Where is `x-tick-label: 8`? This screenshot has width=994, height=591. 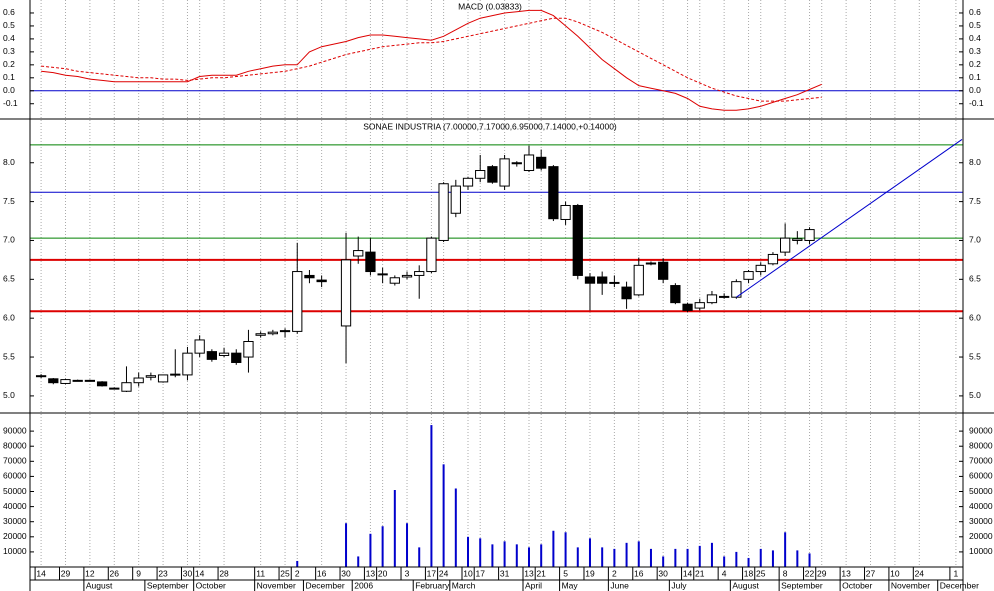
x-tick-label: 8 is located at coordinates (785, 573).